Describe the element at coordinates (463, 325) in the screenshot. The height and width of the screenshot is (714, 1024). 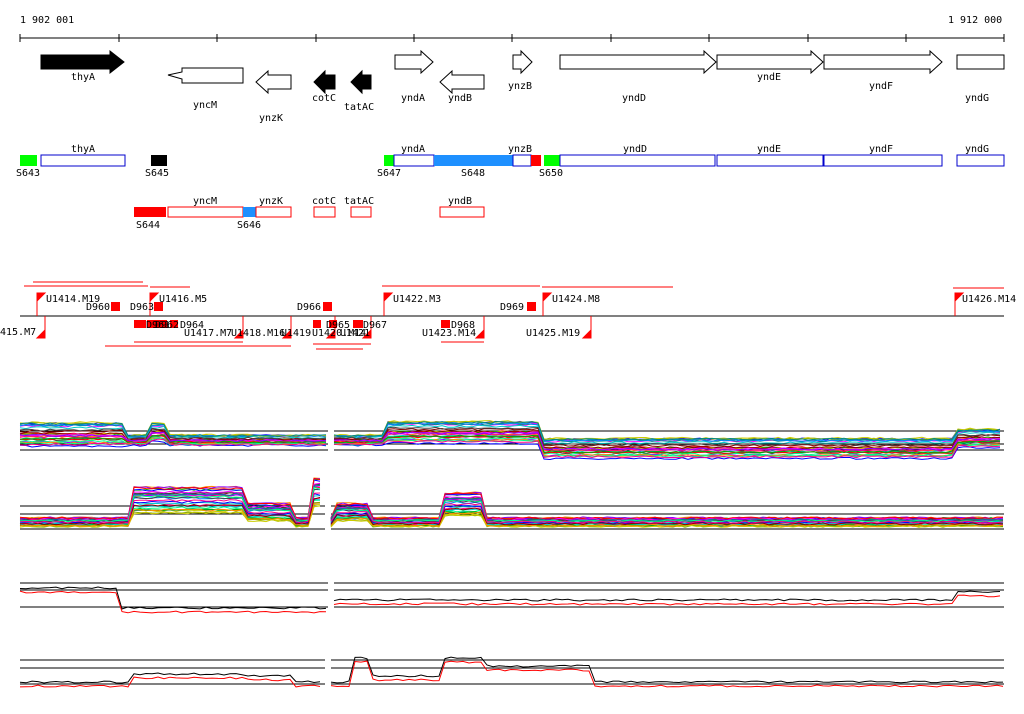
I see `tu-label-D968: D968` at that location.